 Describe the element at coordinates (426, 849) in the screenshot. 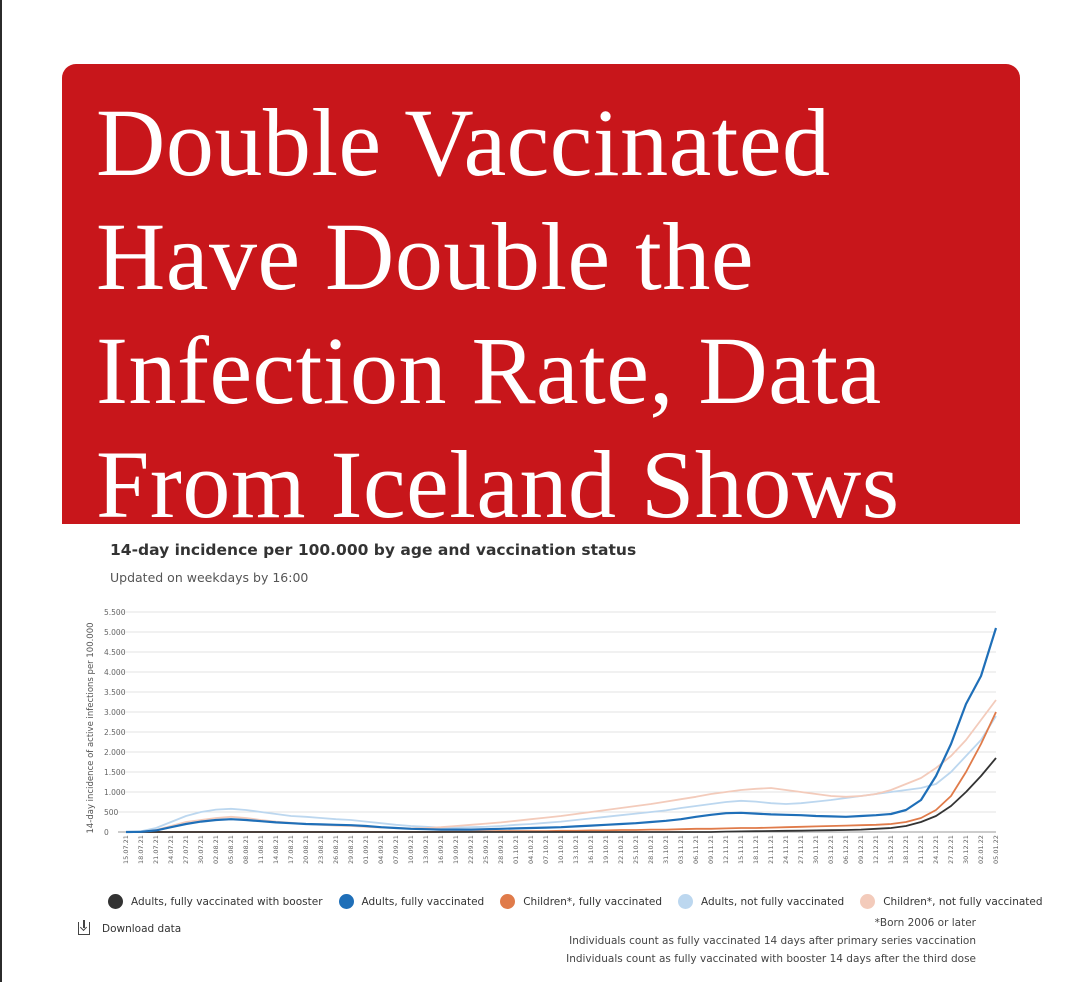

I see `x-tick-label: 13.09.21` at that location.